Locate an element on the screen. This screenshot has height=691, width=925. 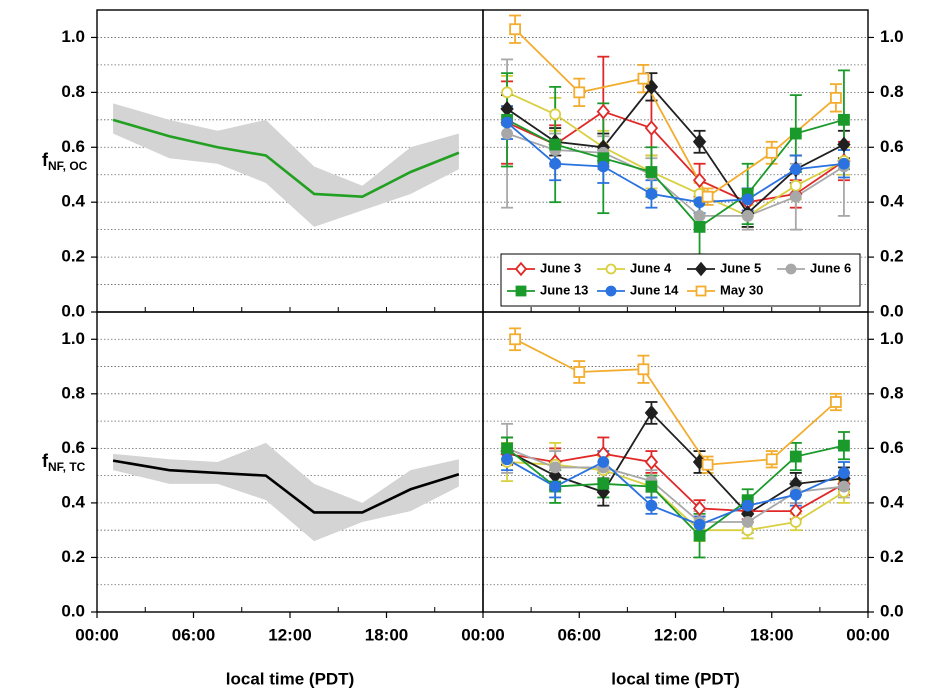
y-axis-title-sub: NF, TC is located at coordinates (67, 467).